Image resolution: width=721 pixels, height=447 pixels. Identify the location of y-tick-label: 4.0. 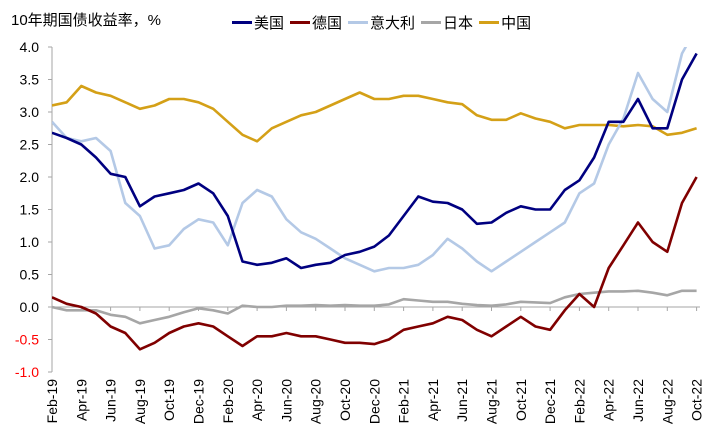
(30, 47).